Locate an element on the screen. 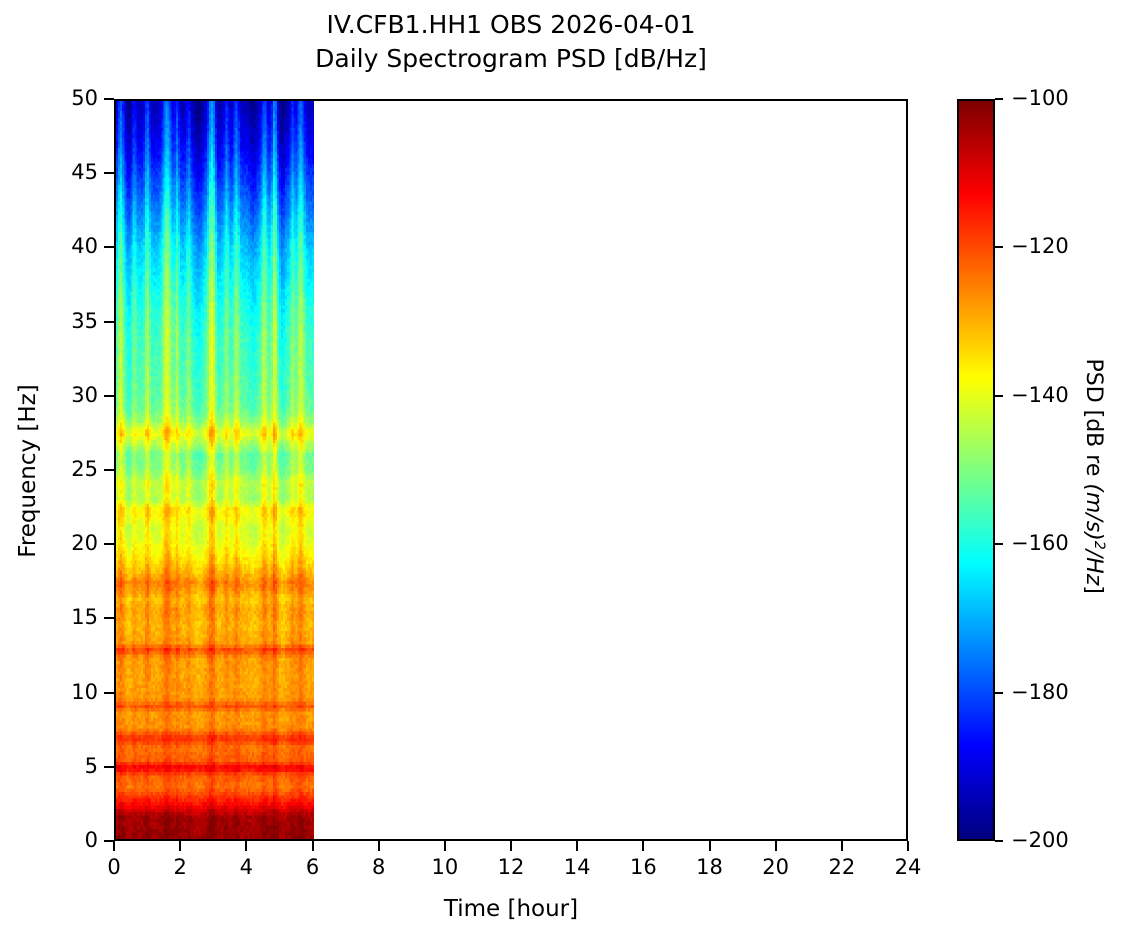  colorbar-gradient is located at coordinates (976, 470).